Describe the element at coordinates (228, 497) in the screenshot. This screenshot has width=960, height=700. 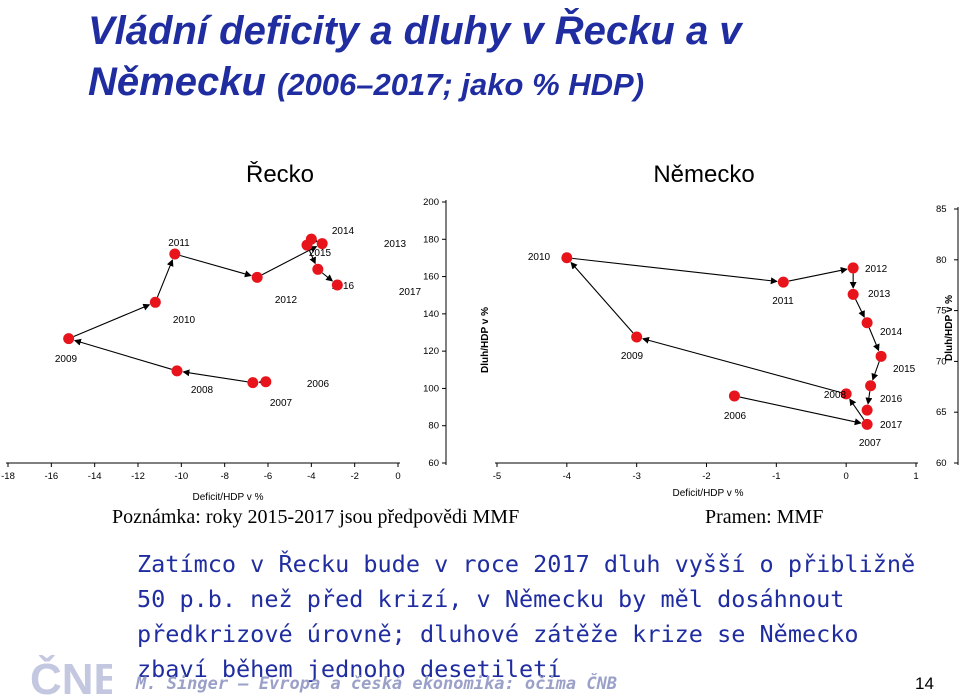
I see `greece-x-axis-title: Deficit/HDP v %` at that location.